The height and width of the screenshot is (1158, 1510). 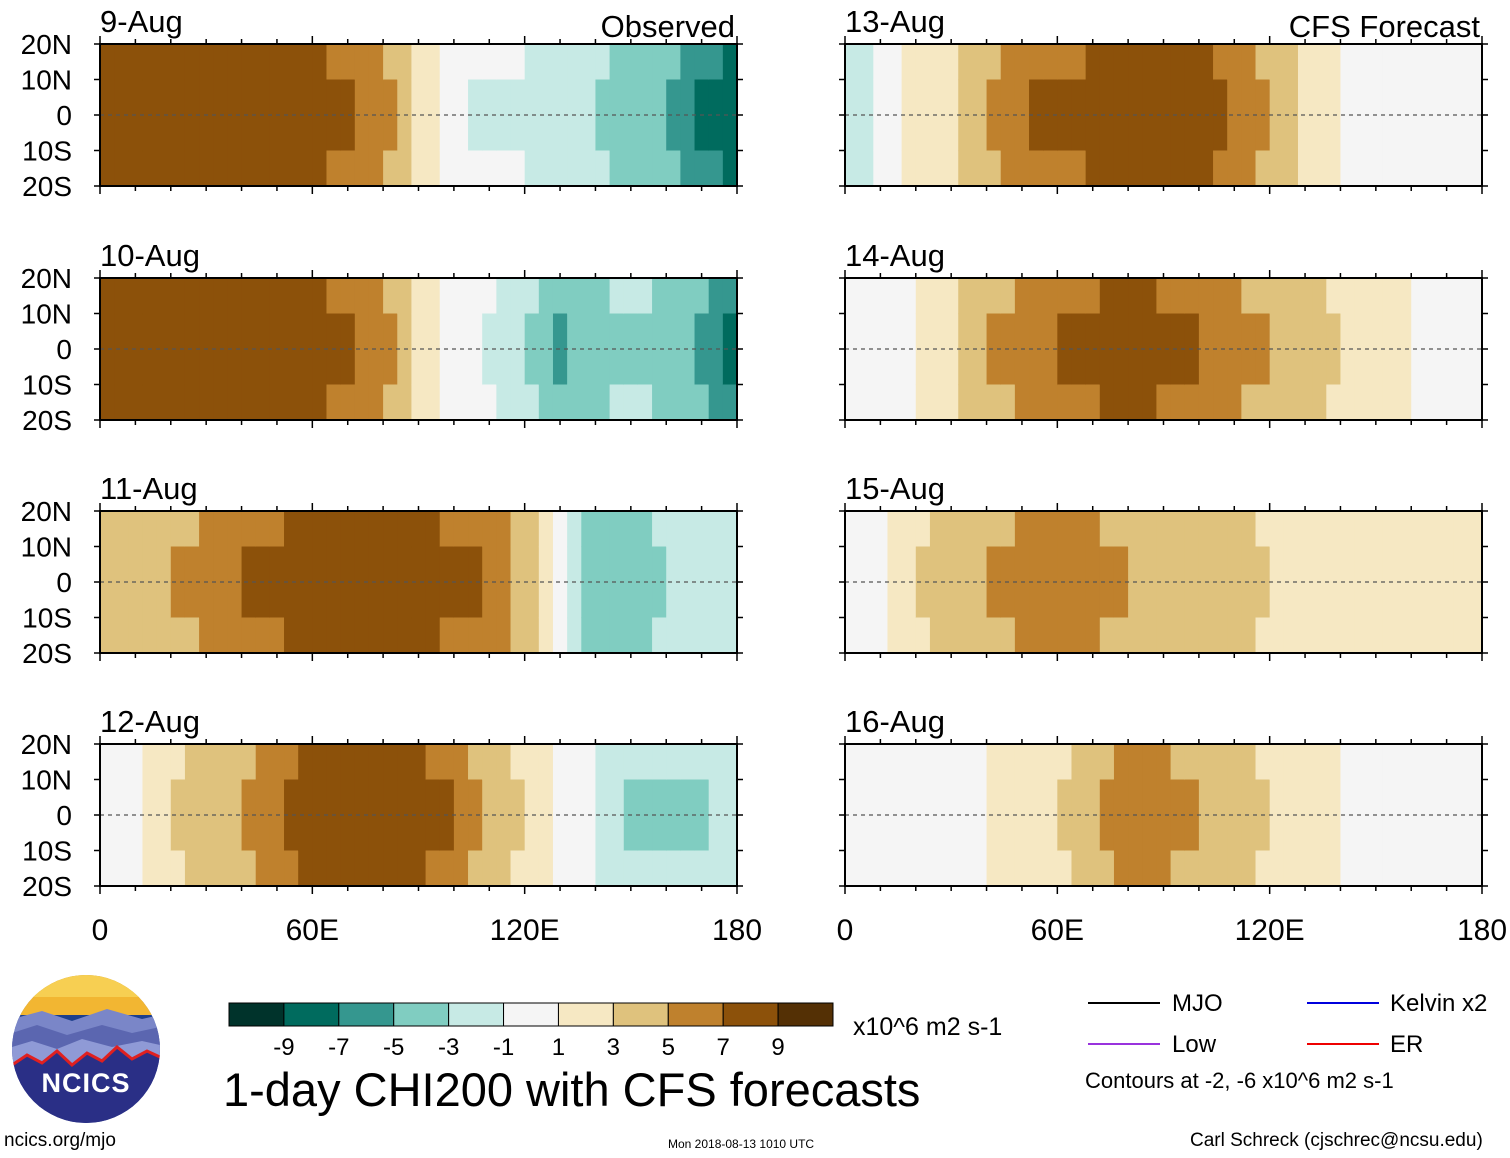 I want to click on site-link: ncics.org/mjo, so click(x=60, y=1140).